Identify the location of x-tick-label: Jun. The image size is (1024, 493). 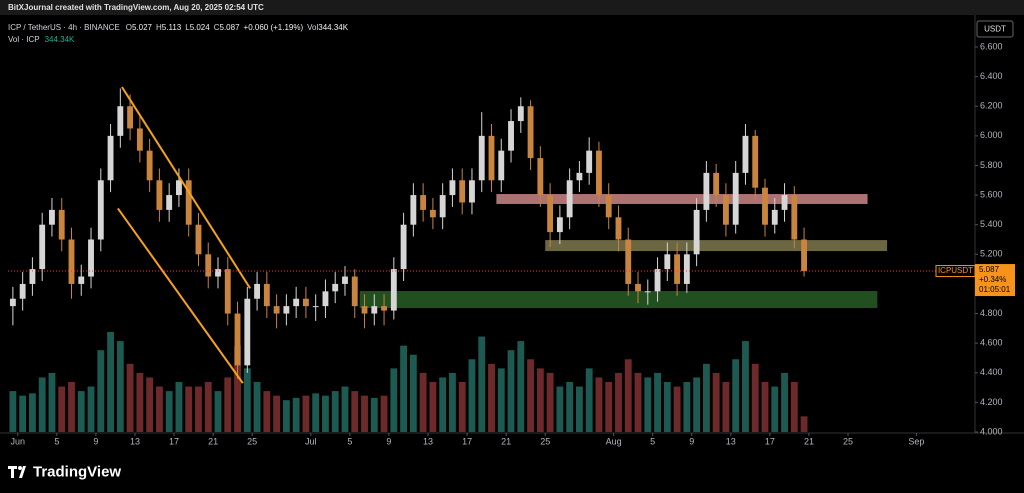
(18, 441).